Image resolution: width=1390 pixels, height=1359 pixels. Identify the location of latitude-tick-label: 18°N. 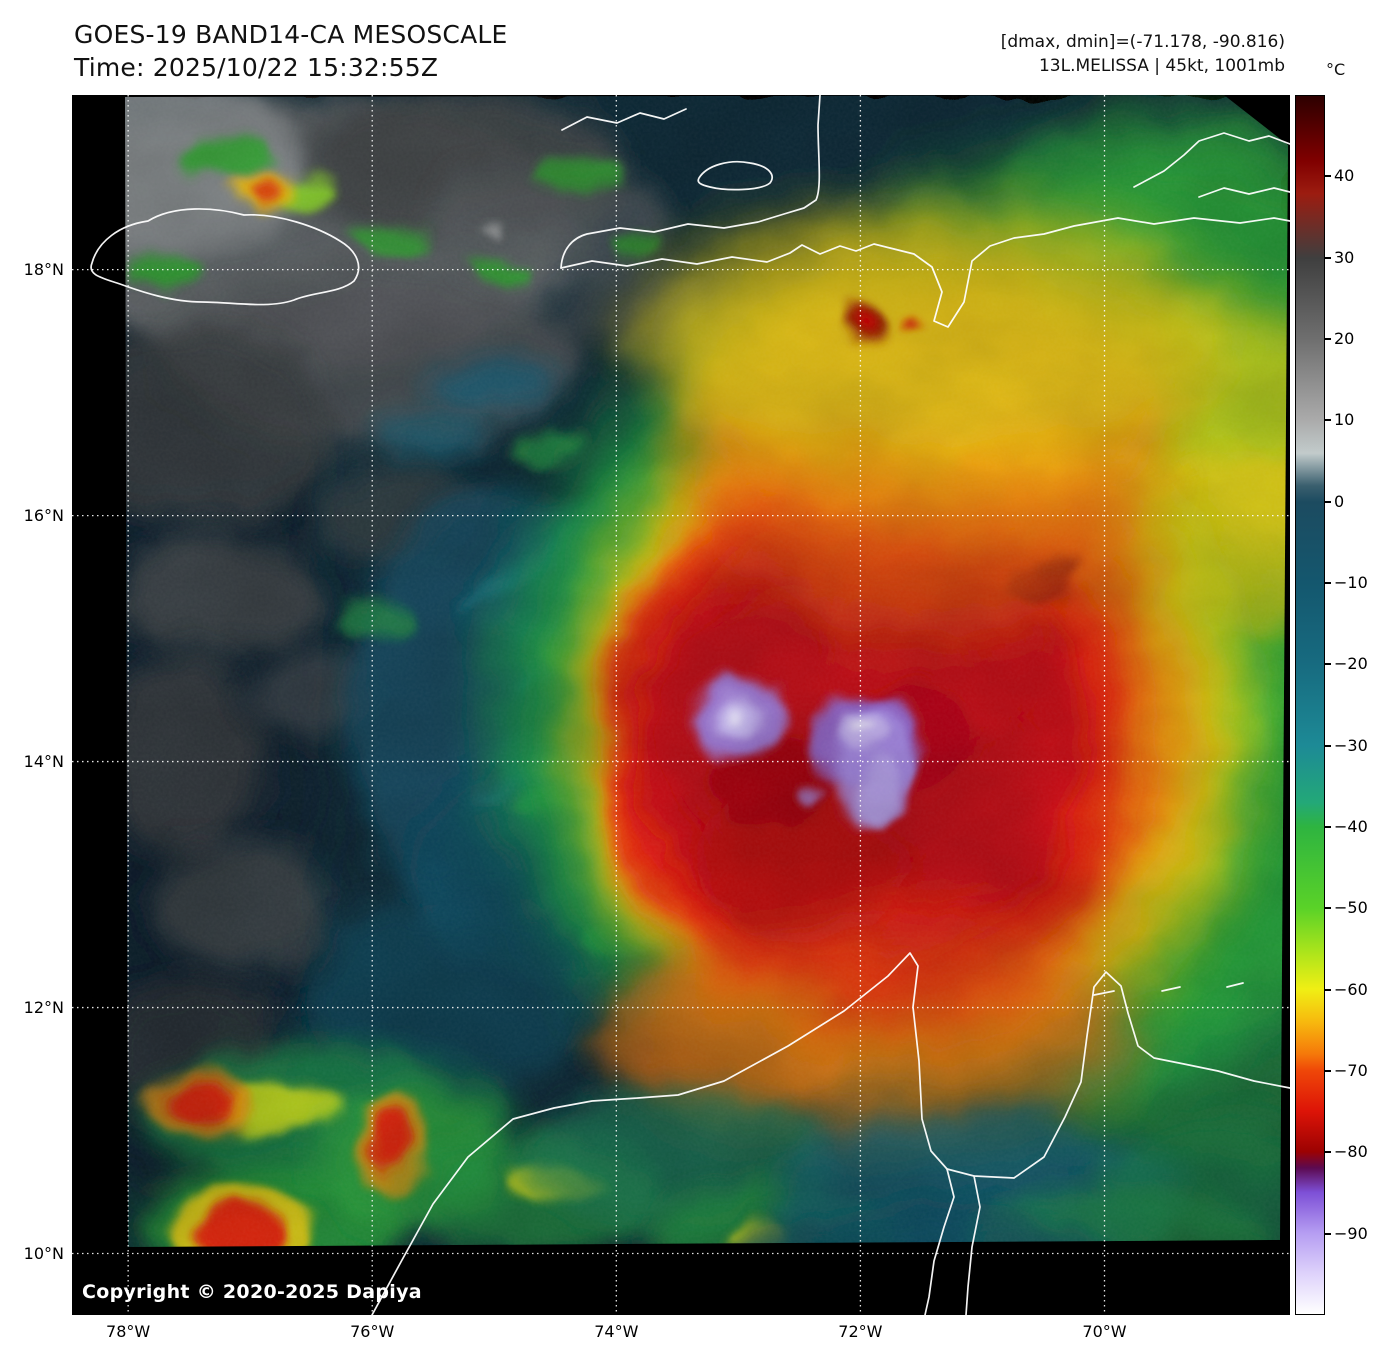
(43, 269).